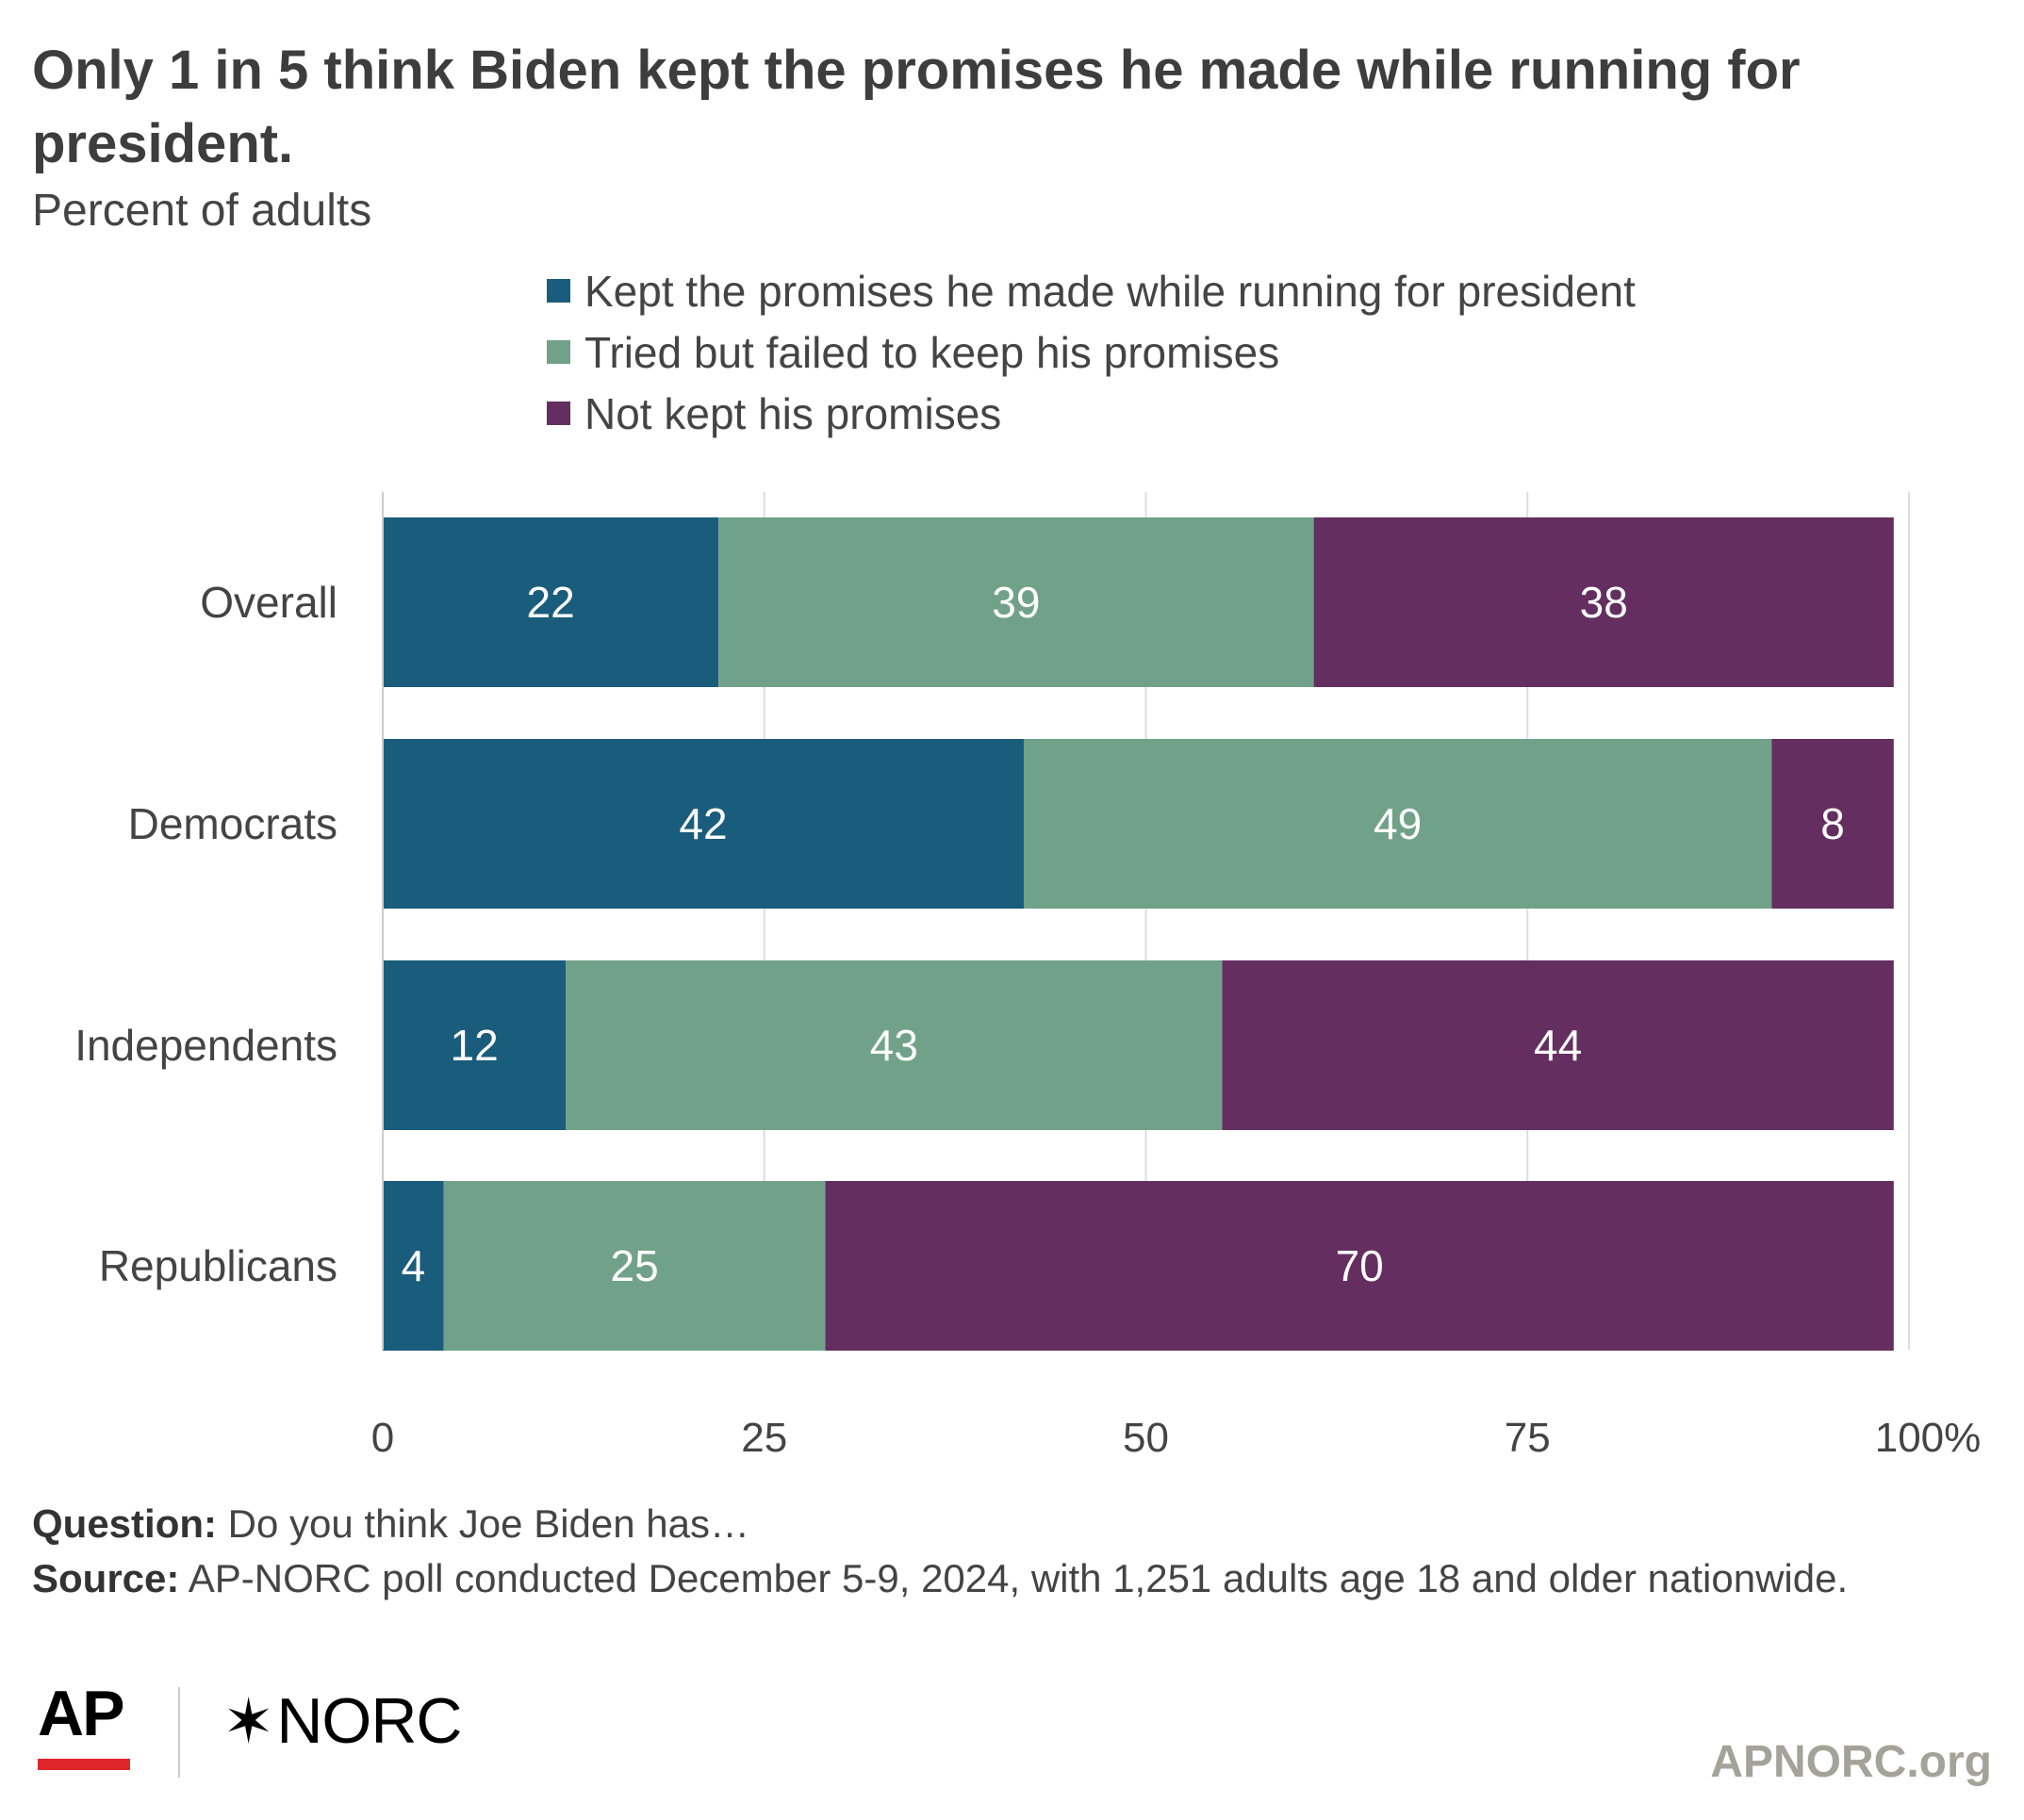 The image size is (2024, 1820). What do you see at coordinates (932, 352) in the screenshot?
I see `legend-label-tried: Tried but failed to keep his promises` at bounding box center [932, 352].